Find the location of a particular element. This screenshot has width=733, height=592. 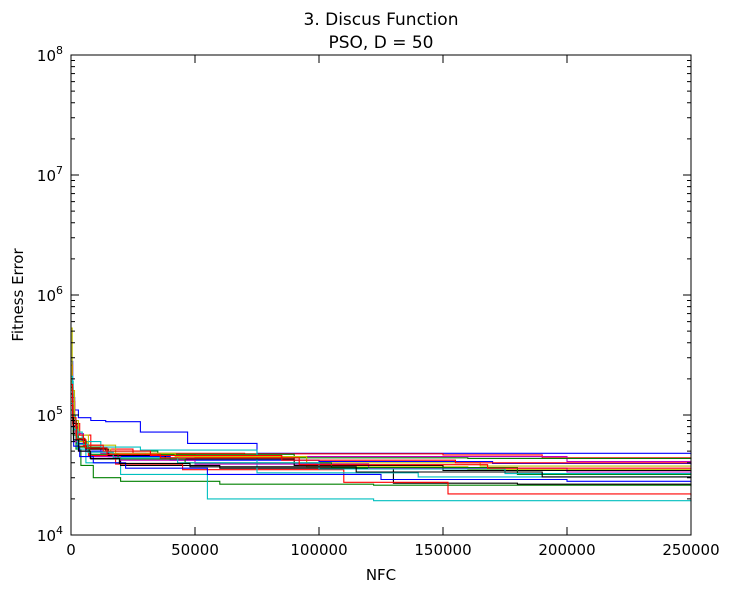

chart-title: 3. Discus Function is located at coordinates (381, 20).